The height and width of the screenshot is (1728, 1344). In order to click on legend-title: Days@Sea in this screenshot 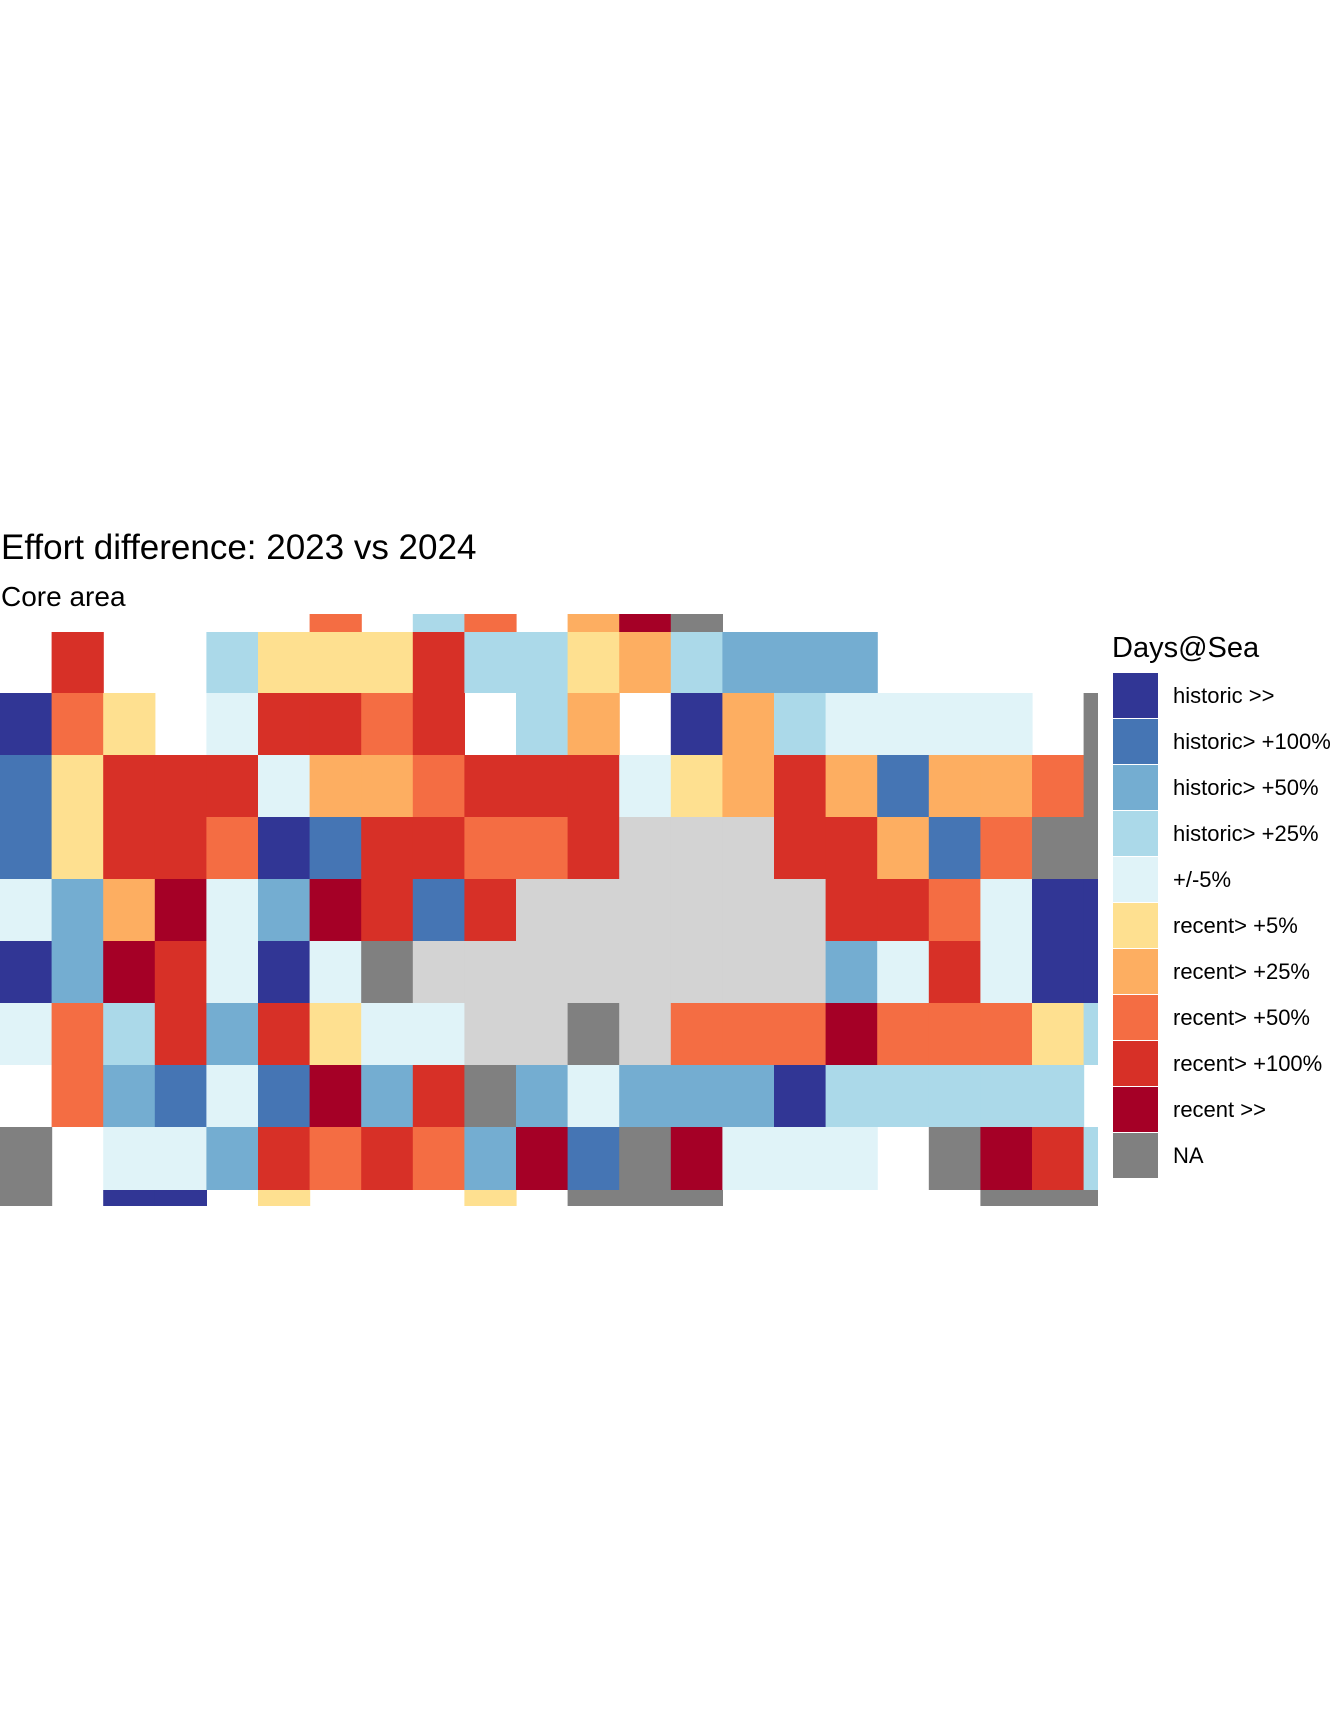, I will do `click(1186, 648)`.